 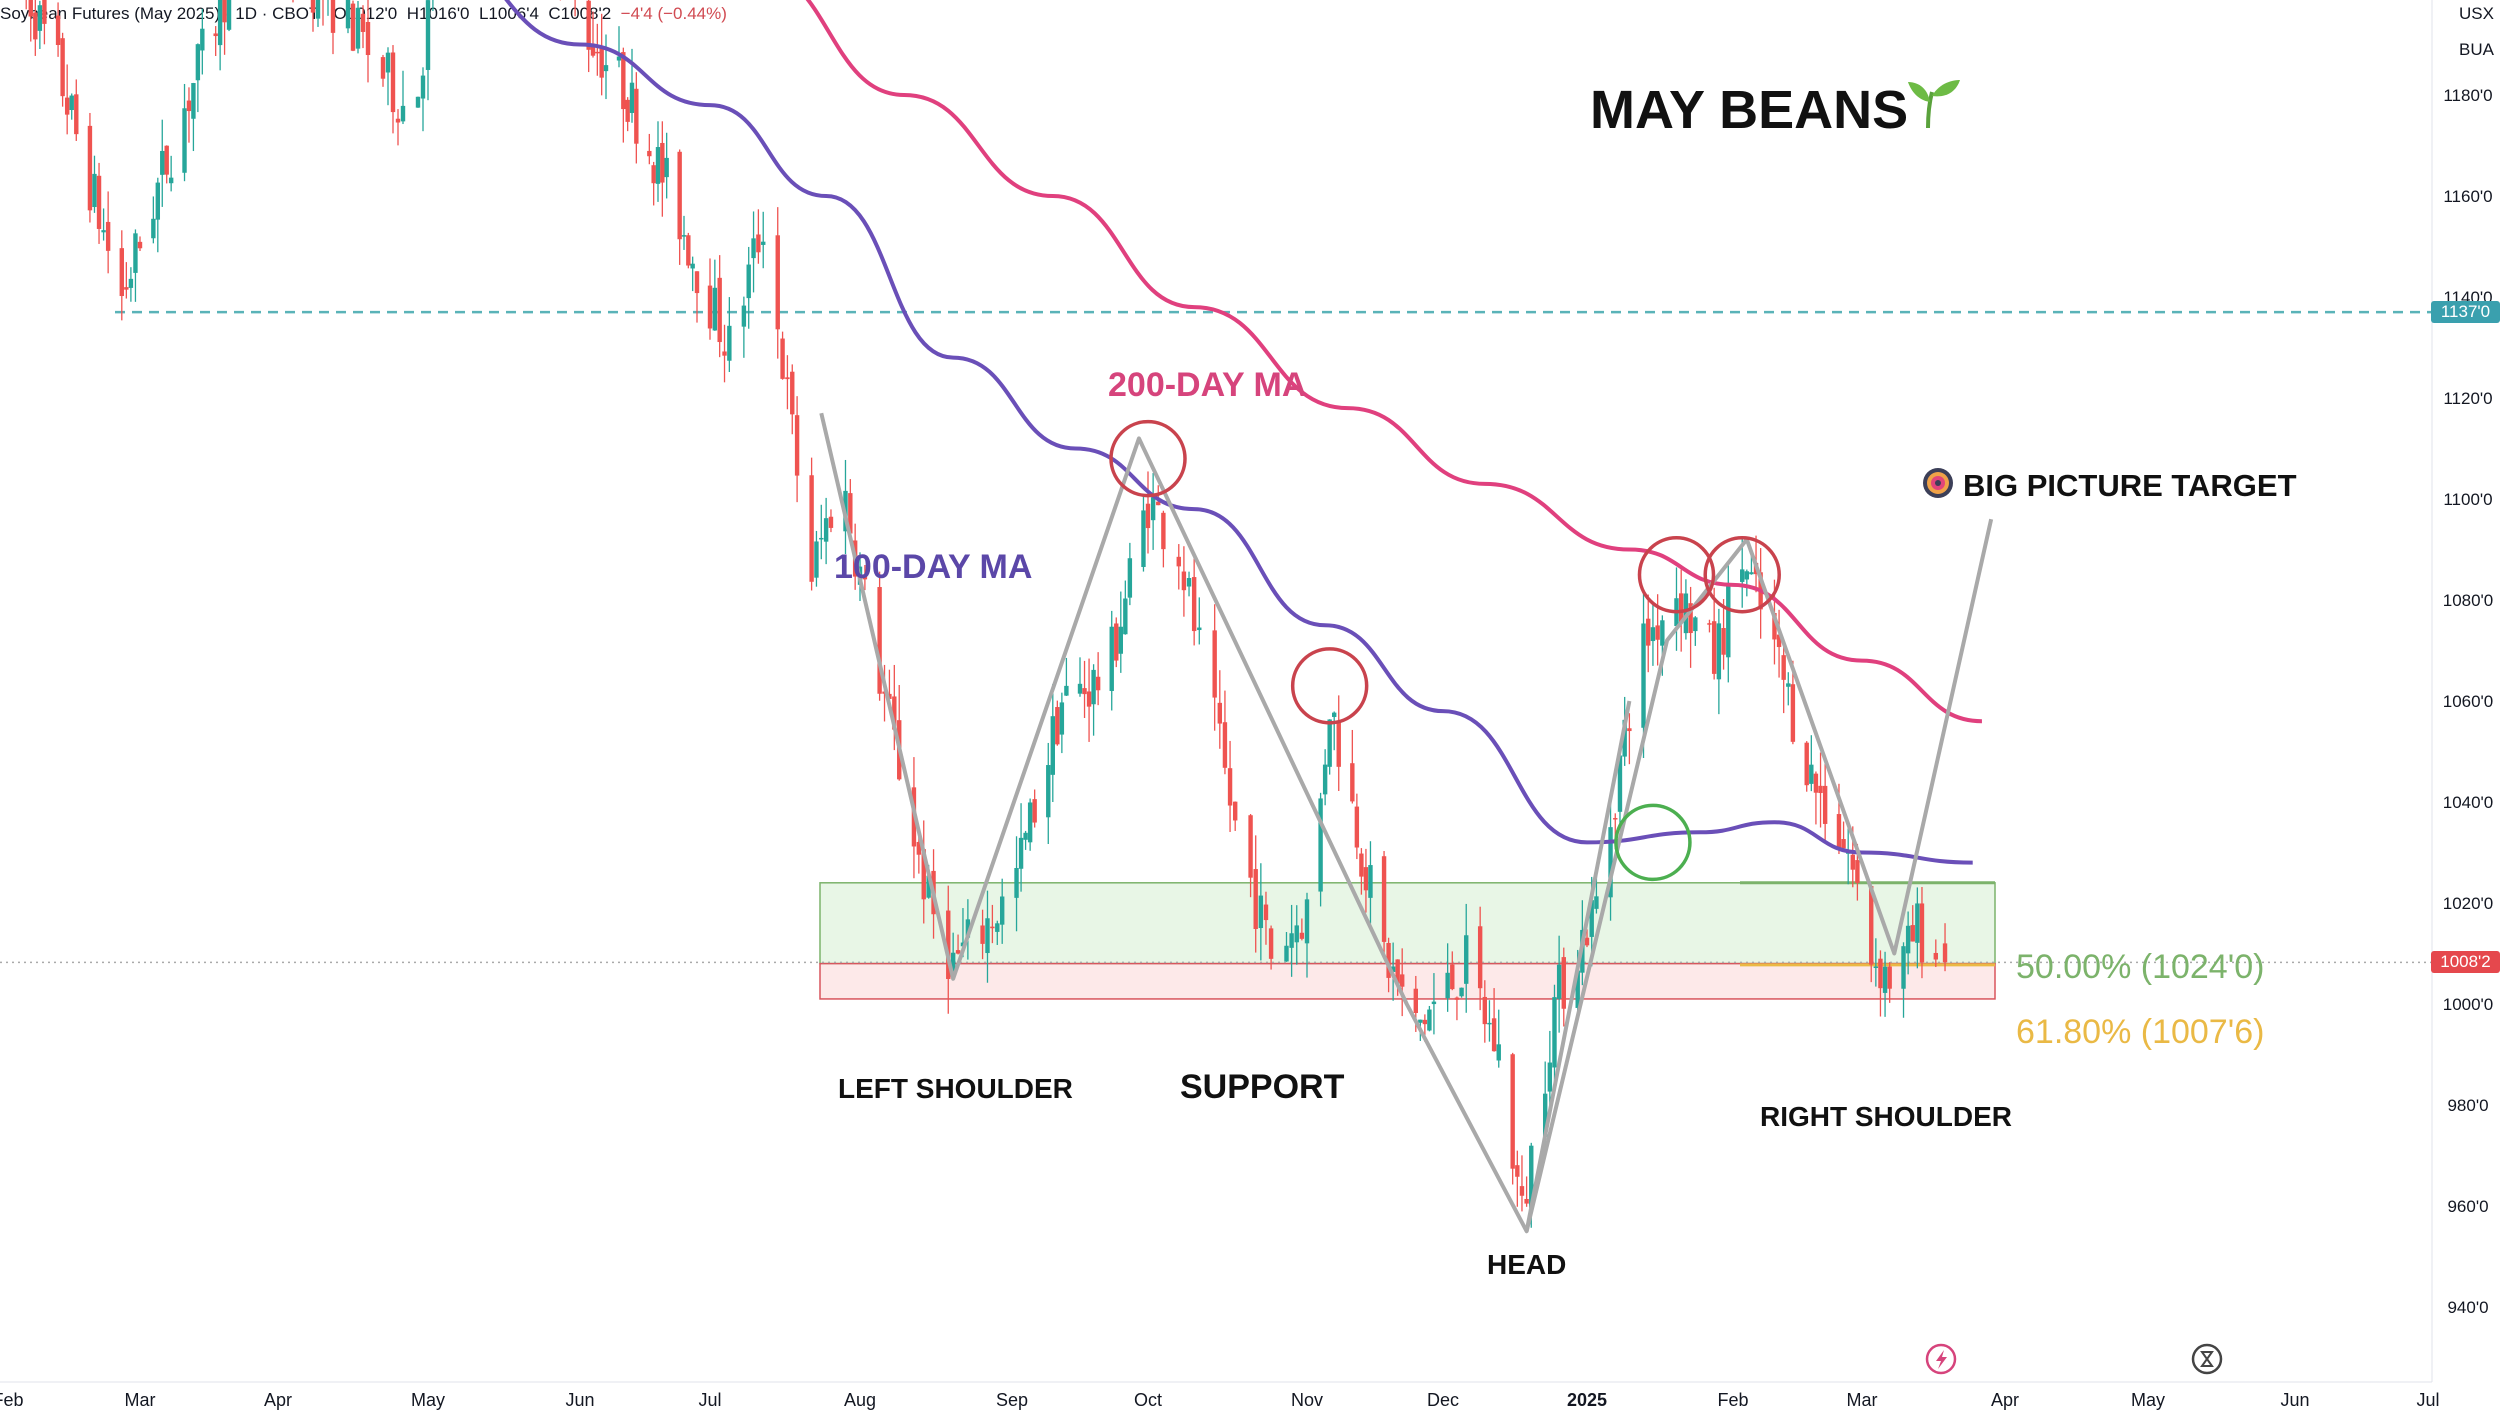 What do you see at coordinates (2476, 49) in the screenshot?
I see `unit-label: BUA` at bounding box center [2476, 49].